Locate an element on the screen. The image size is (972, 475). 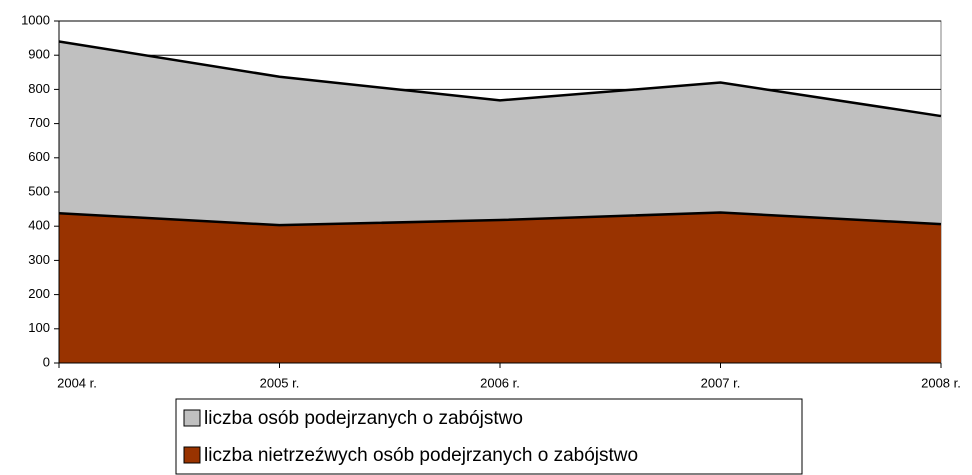
x-tick-label: 2005 r. is located at coordinates (280, 382).